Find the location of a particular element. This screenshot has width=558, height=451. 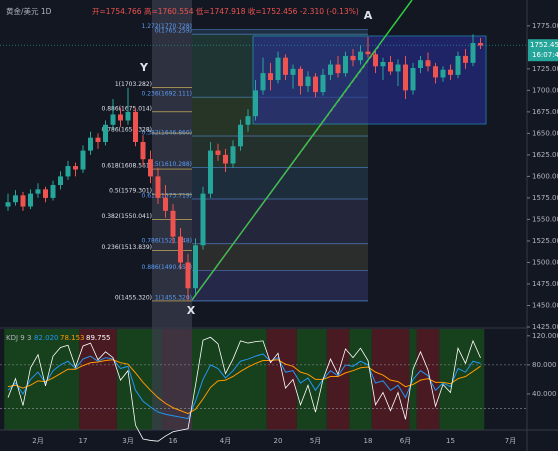

last-price-label: 1752.456 is located at coordinates (544, 45).